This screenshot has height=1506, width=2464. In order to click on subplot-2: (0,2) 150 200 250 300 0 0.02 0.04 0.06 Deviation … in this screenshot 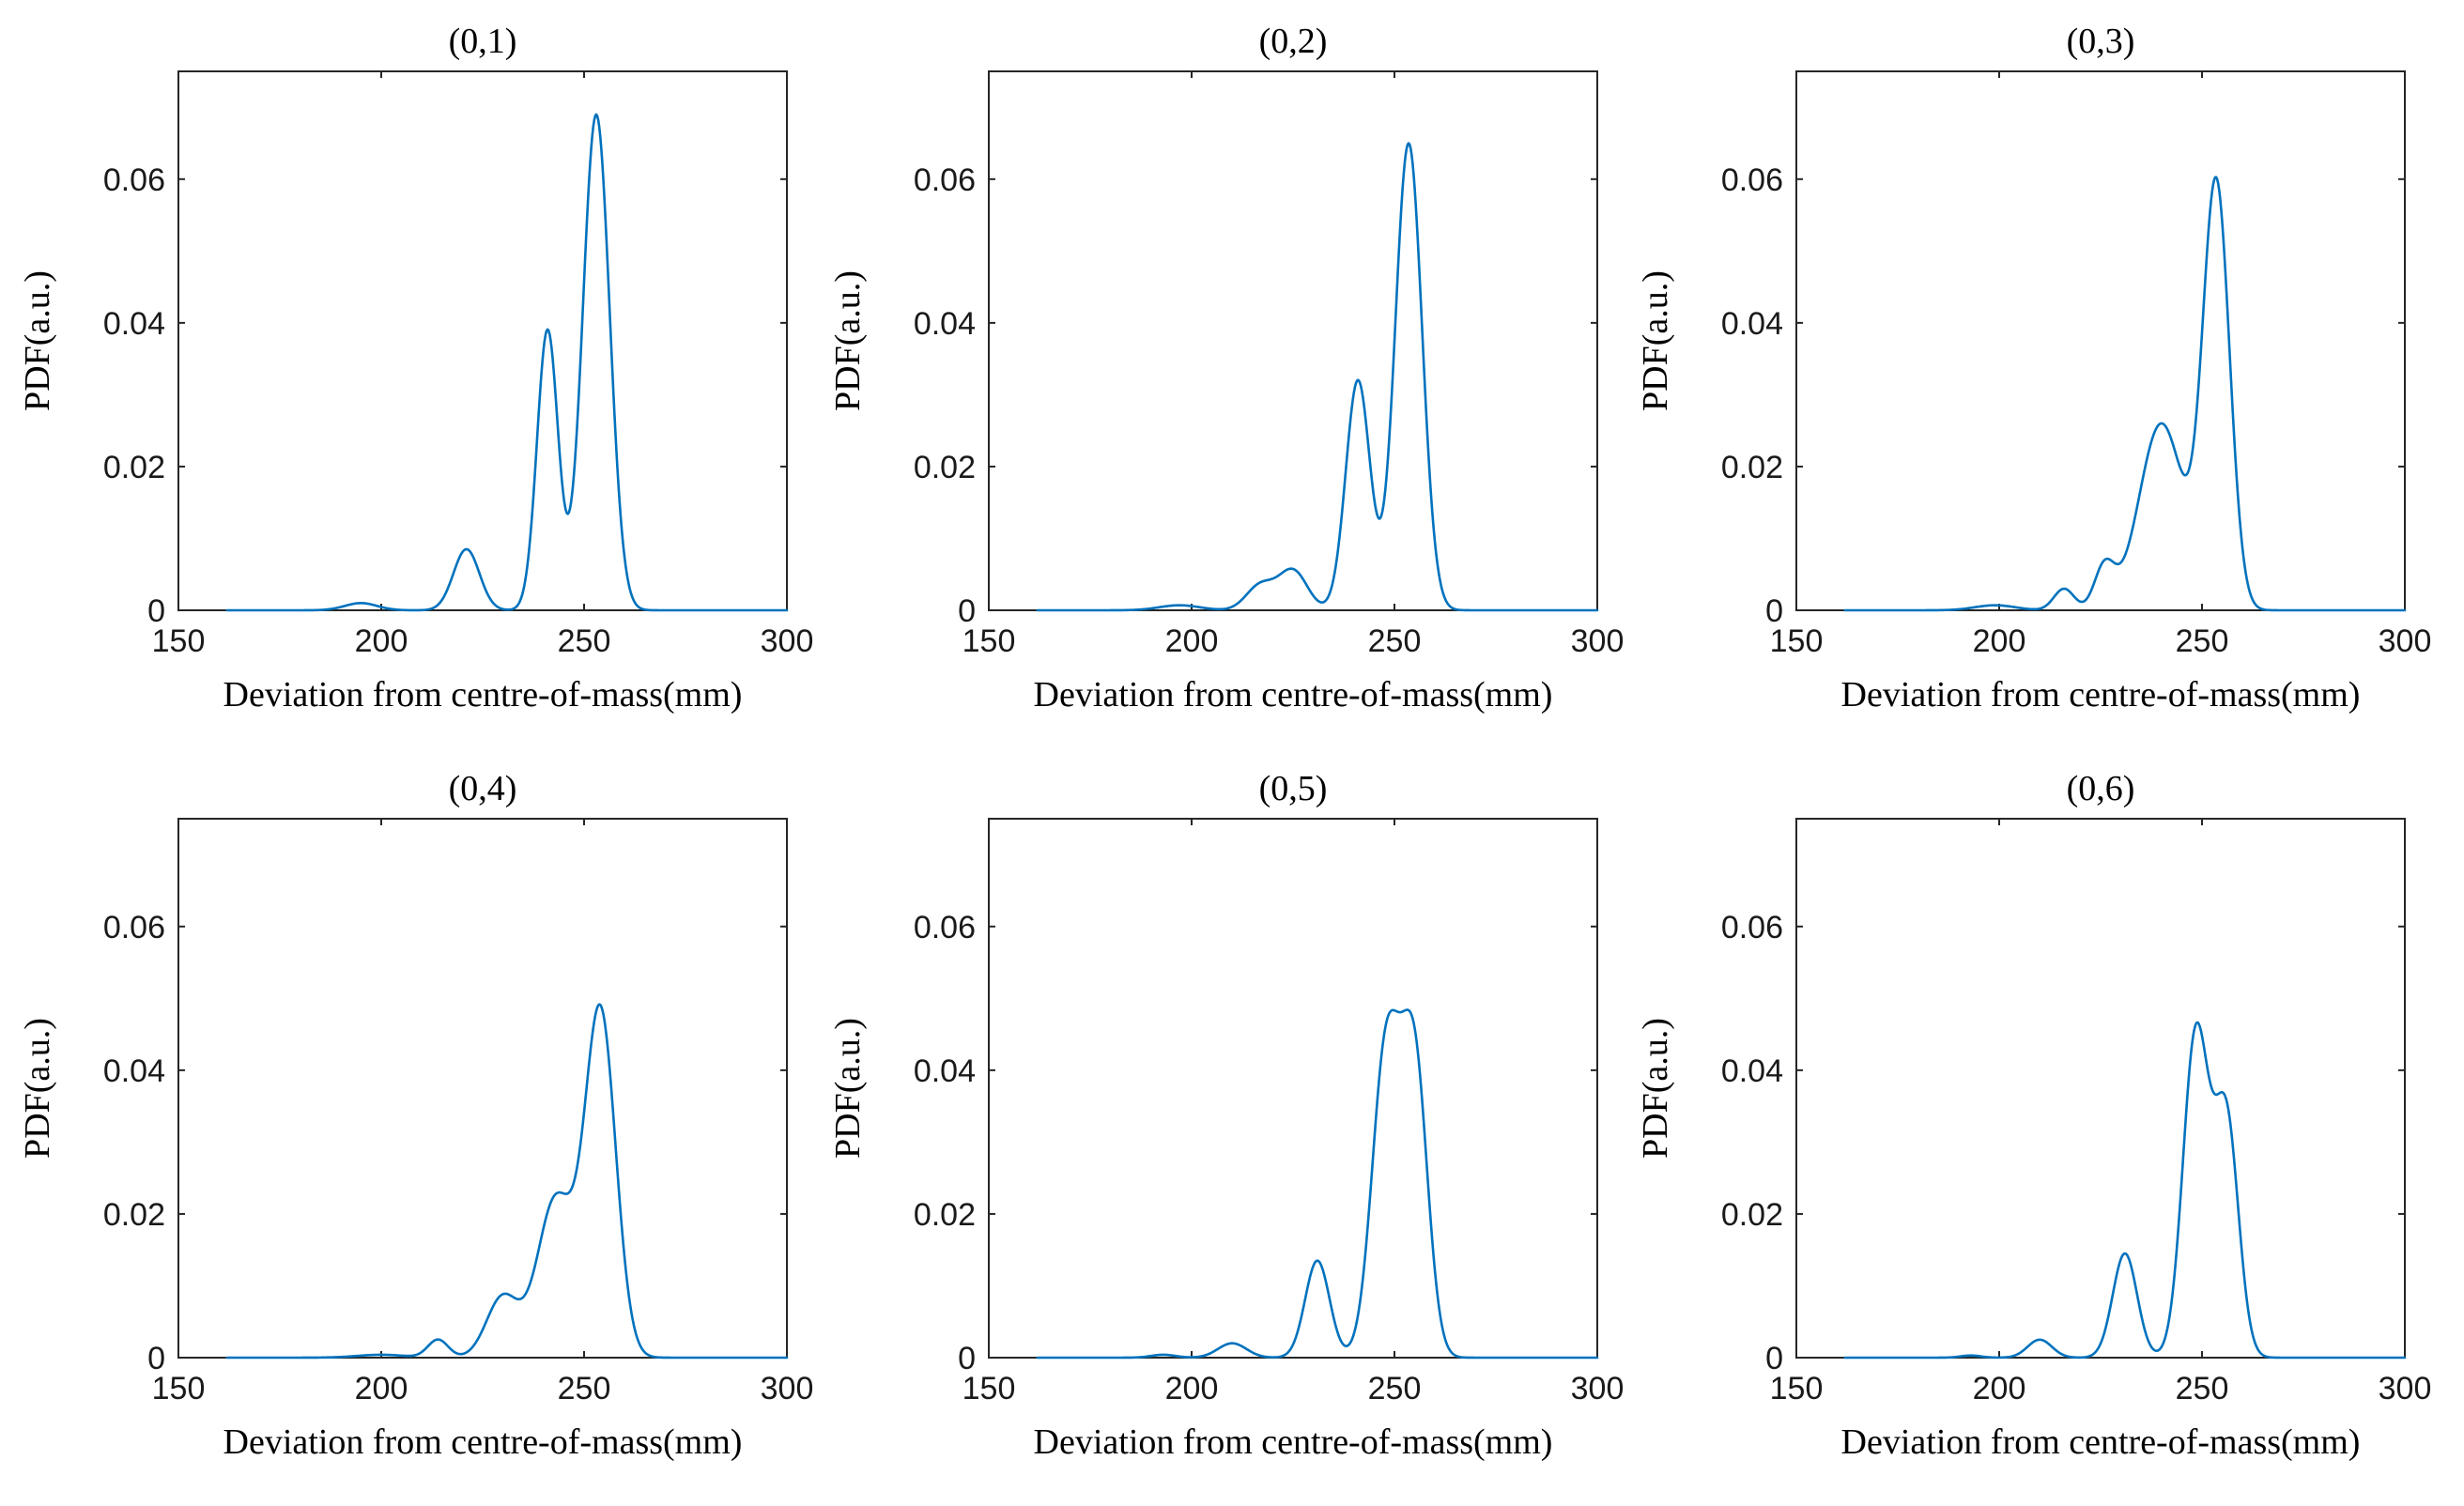, I will do `click(1226, 368)`.